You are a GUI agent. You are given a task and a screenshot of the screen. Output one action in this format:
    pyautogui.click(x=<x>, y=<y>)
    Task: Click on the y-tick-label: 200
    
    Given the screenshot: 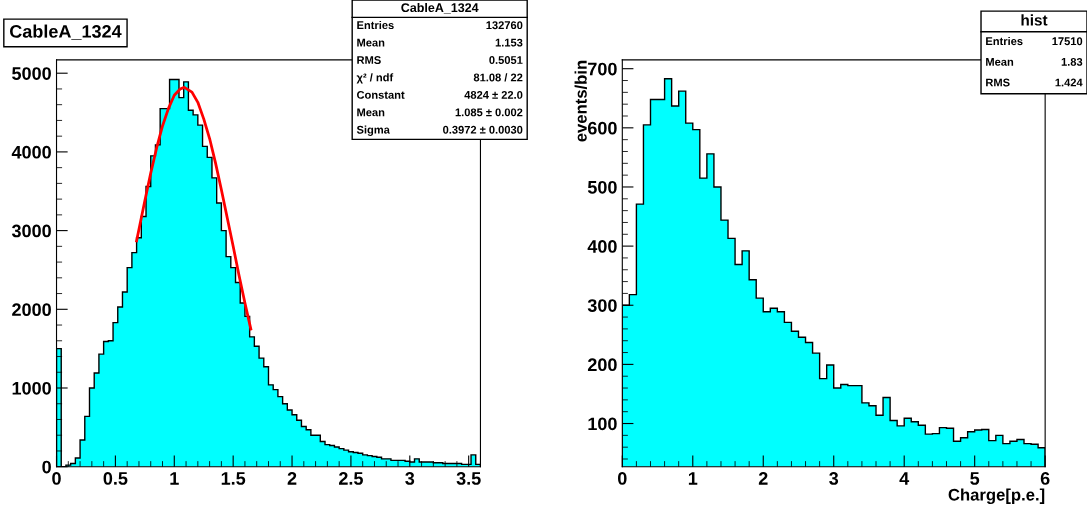 What is the action you would take?
    pyautogui.click(x=602, y=365)
    